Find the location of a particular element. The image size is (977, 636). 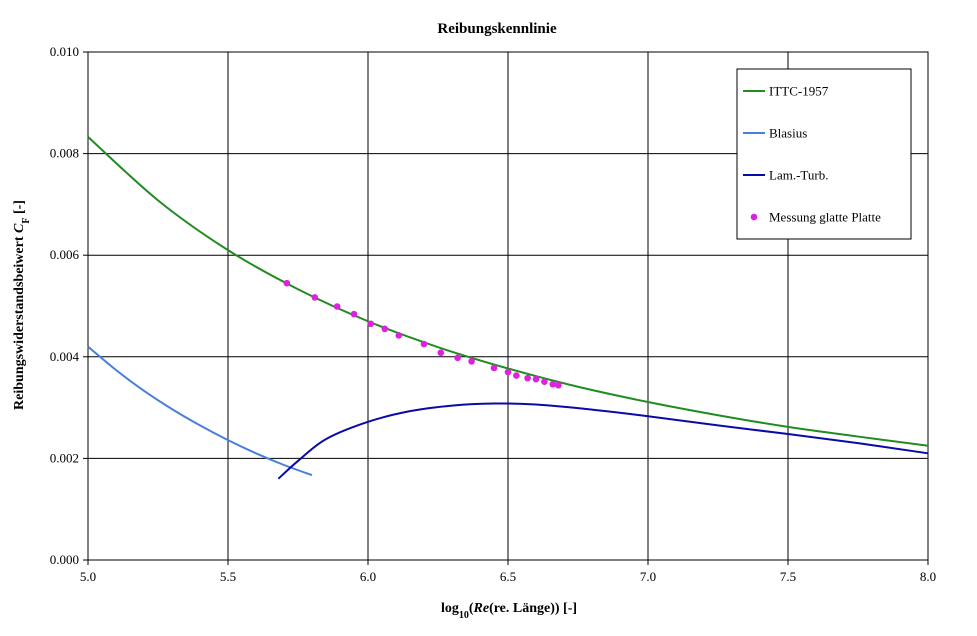

legend-label-blasius: Blasius is located at coordinates (788, 133).